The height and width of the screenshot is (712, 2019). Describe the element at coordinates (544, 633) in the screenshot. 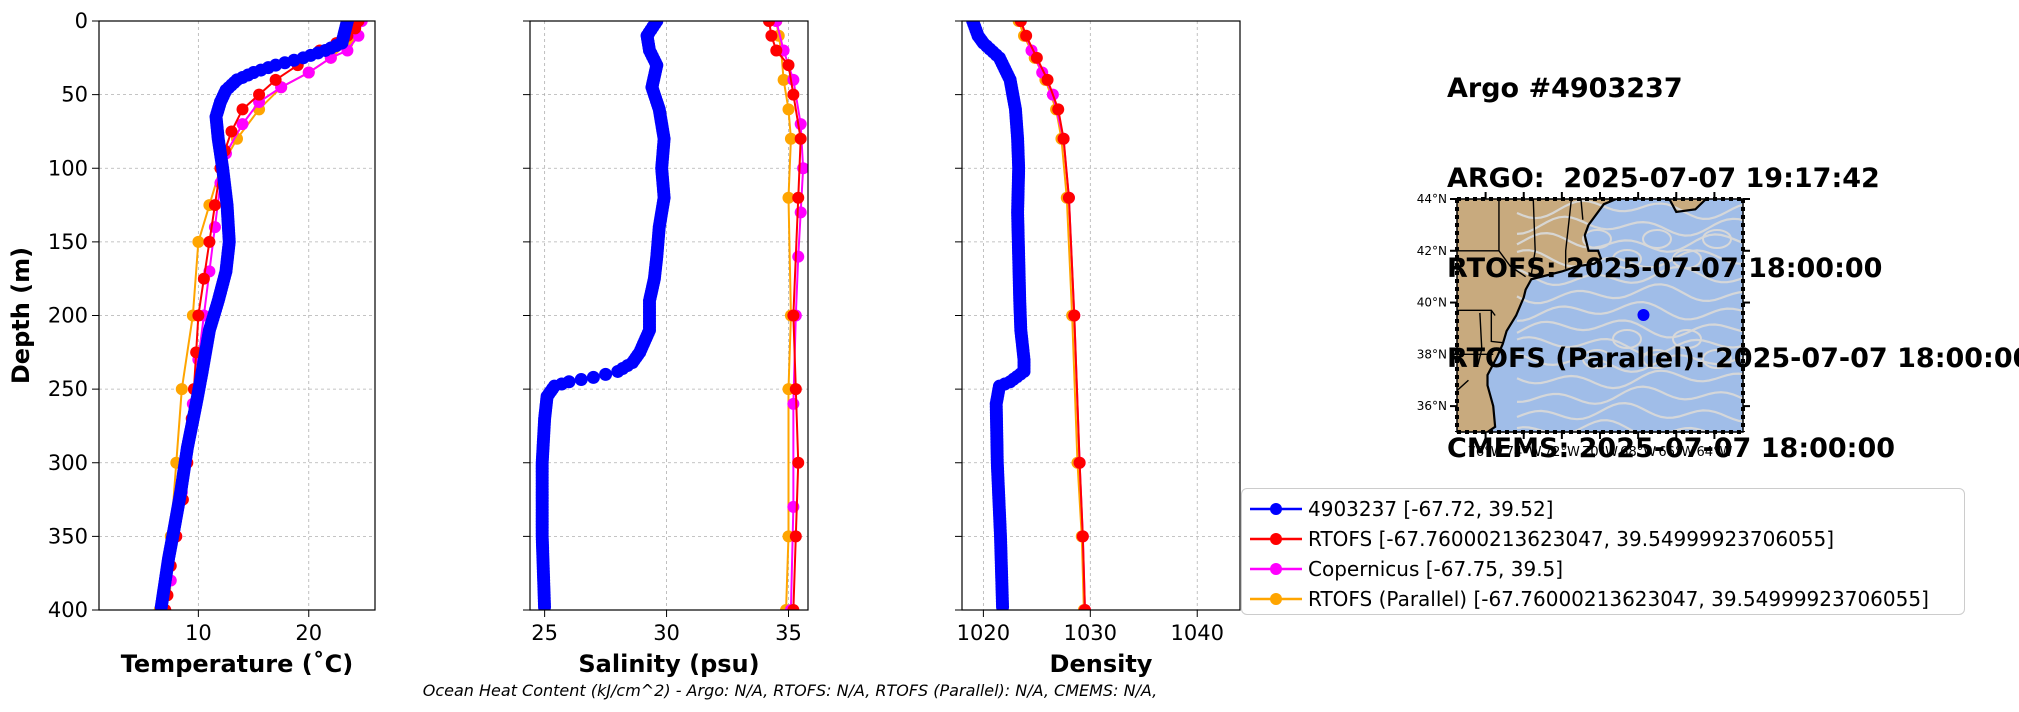

I see `salinity-xtick-label: 25` at that location.